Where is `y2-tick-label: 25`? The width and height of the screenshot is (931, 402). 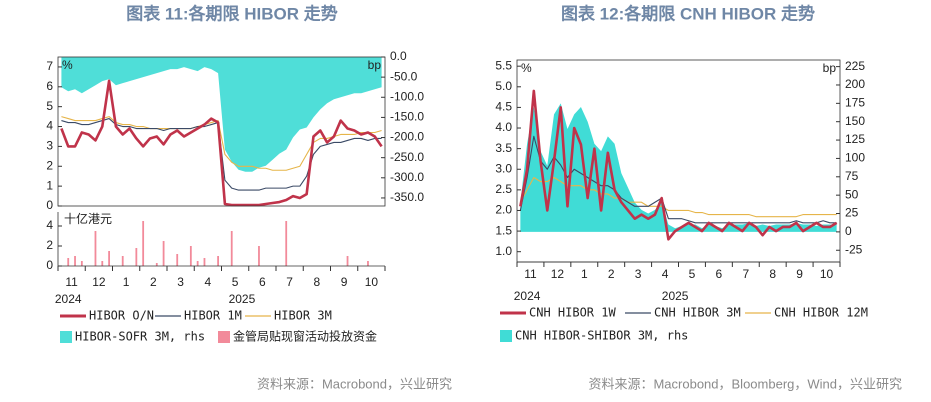 y2-tick-label: 25 is located at coordinates (852, 213).